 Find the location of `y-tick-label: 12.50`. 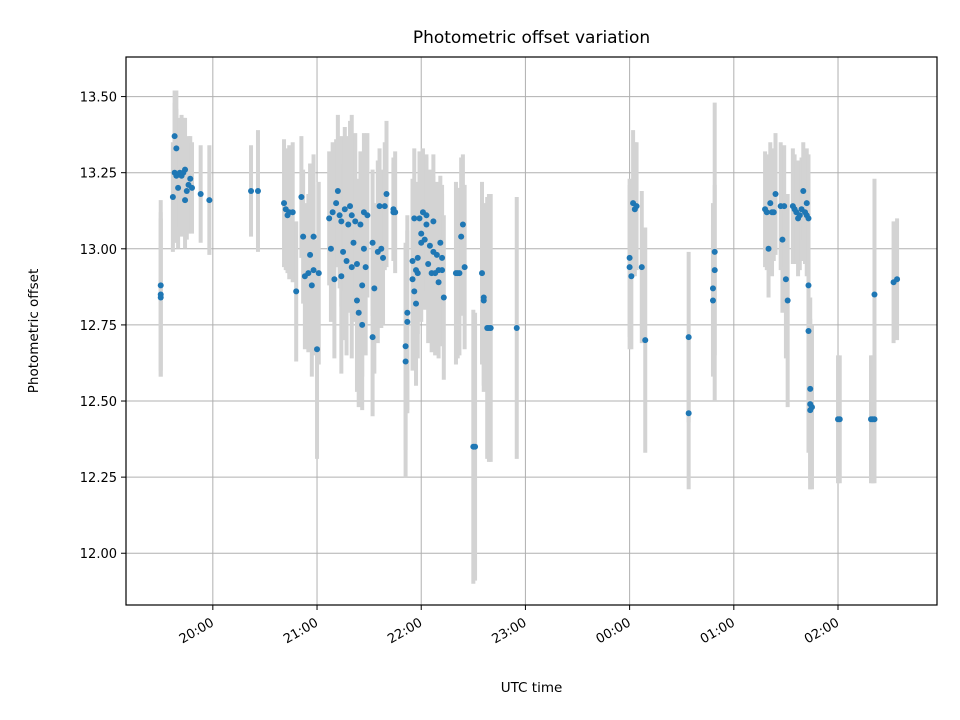

y-tick-label: 12.50 is located at coordinates (98, 402).